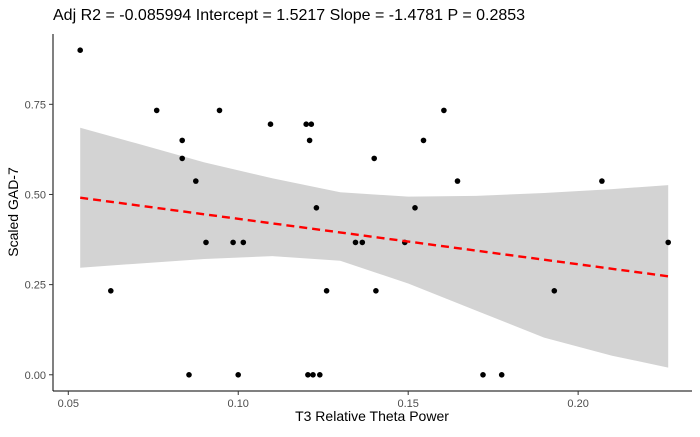 The height and width of the screenshot is (437, 700). What do you see at coordinates (238, 404) in the screenshot?
I see `x-tick-label: 0.10` at bounding box center [238, 404].